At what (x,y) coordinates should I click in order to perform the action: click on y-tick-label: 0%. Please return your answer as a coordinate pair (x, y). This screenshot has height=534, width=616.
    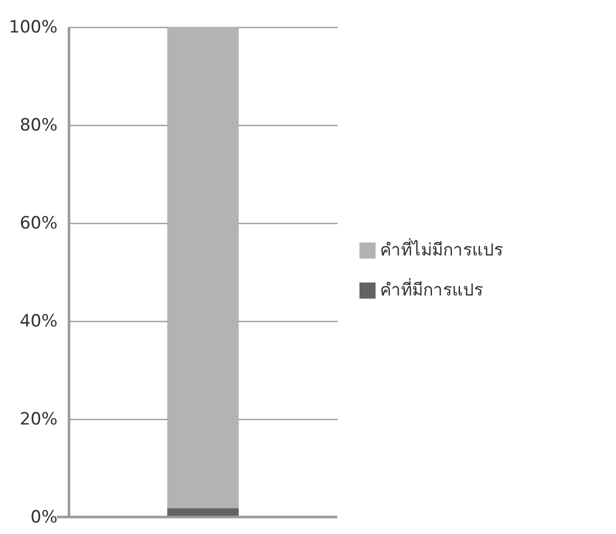
    Looking at the image, I should click on (44, 518).